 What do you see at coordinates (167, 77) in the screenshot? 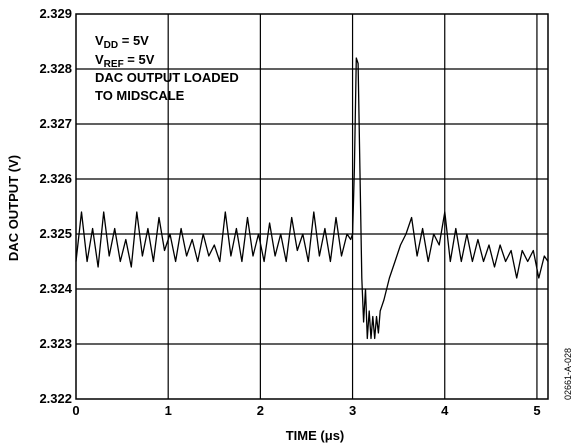
I see `annotation-line3: DAC OUTPUT LOADED` at bounding box center [167, 77].